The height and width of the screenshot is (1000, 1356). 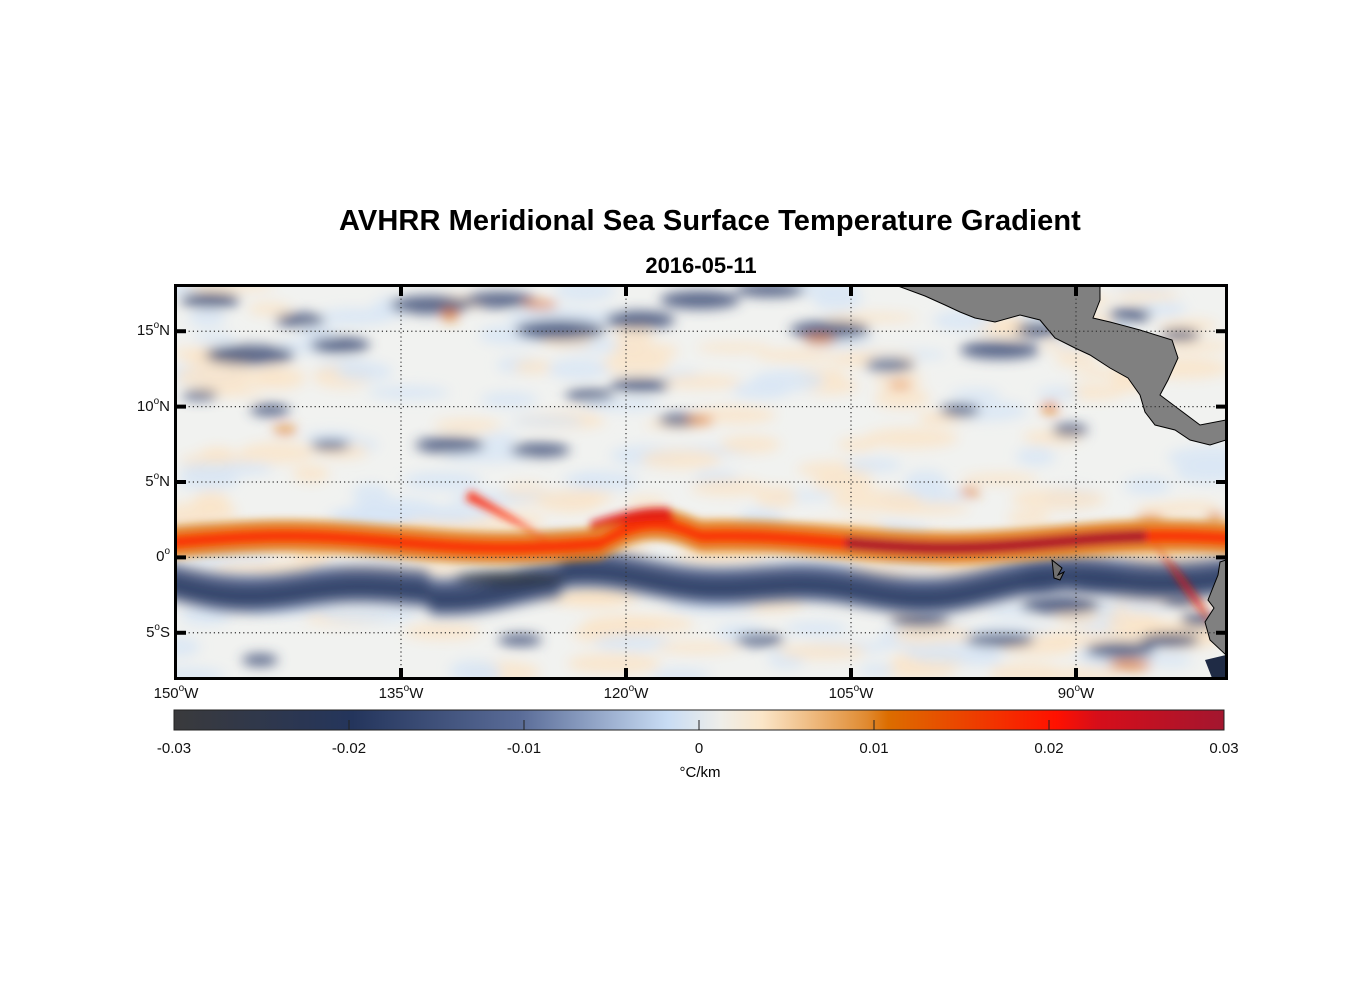 I want to click on y-tick-number: 15, so click(x=145, y=331).